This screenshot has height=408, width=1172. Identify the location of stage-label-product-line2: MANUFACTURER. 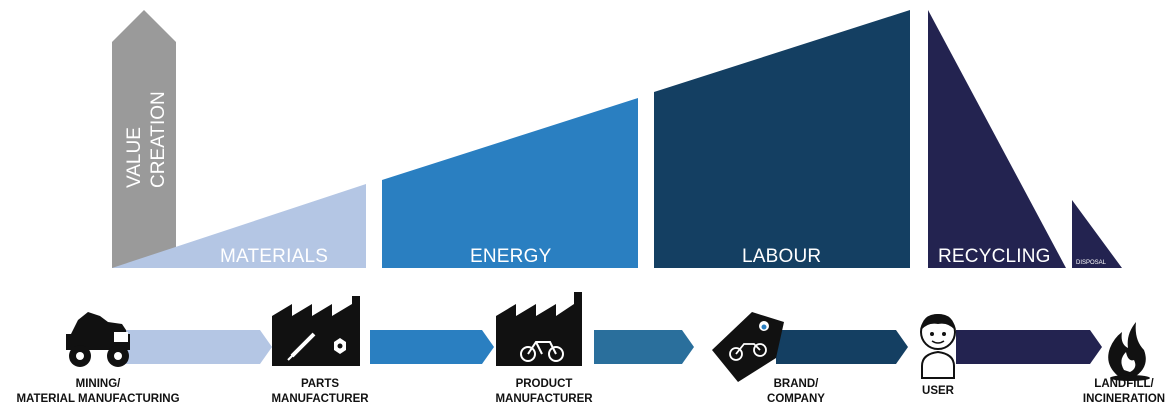
(544, 399).